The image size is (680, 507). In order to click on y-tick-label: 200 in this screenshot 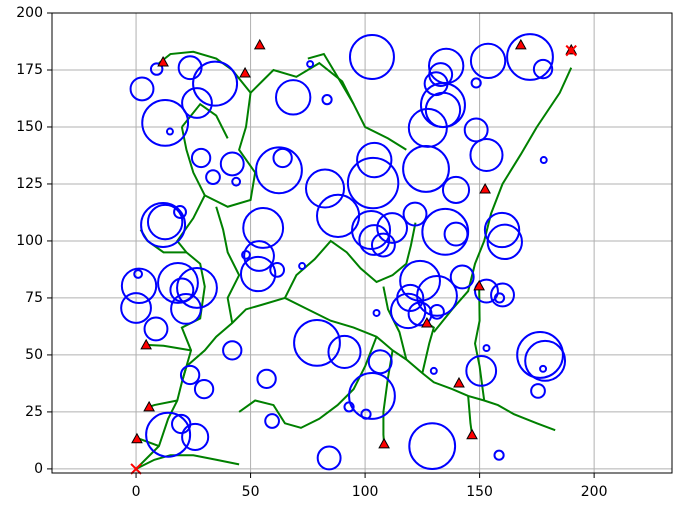, I will do `click(29, 13)`.